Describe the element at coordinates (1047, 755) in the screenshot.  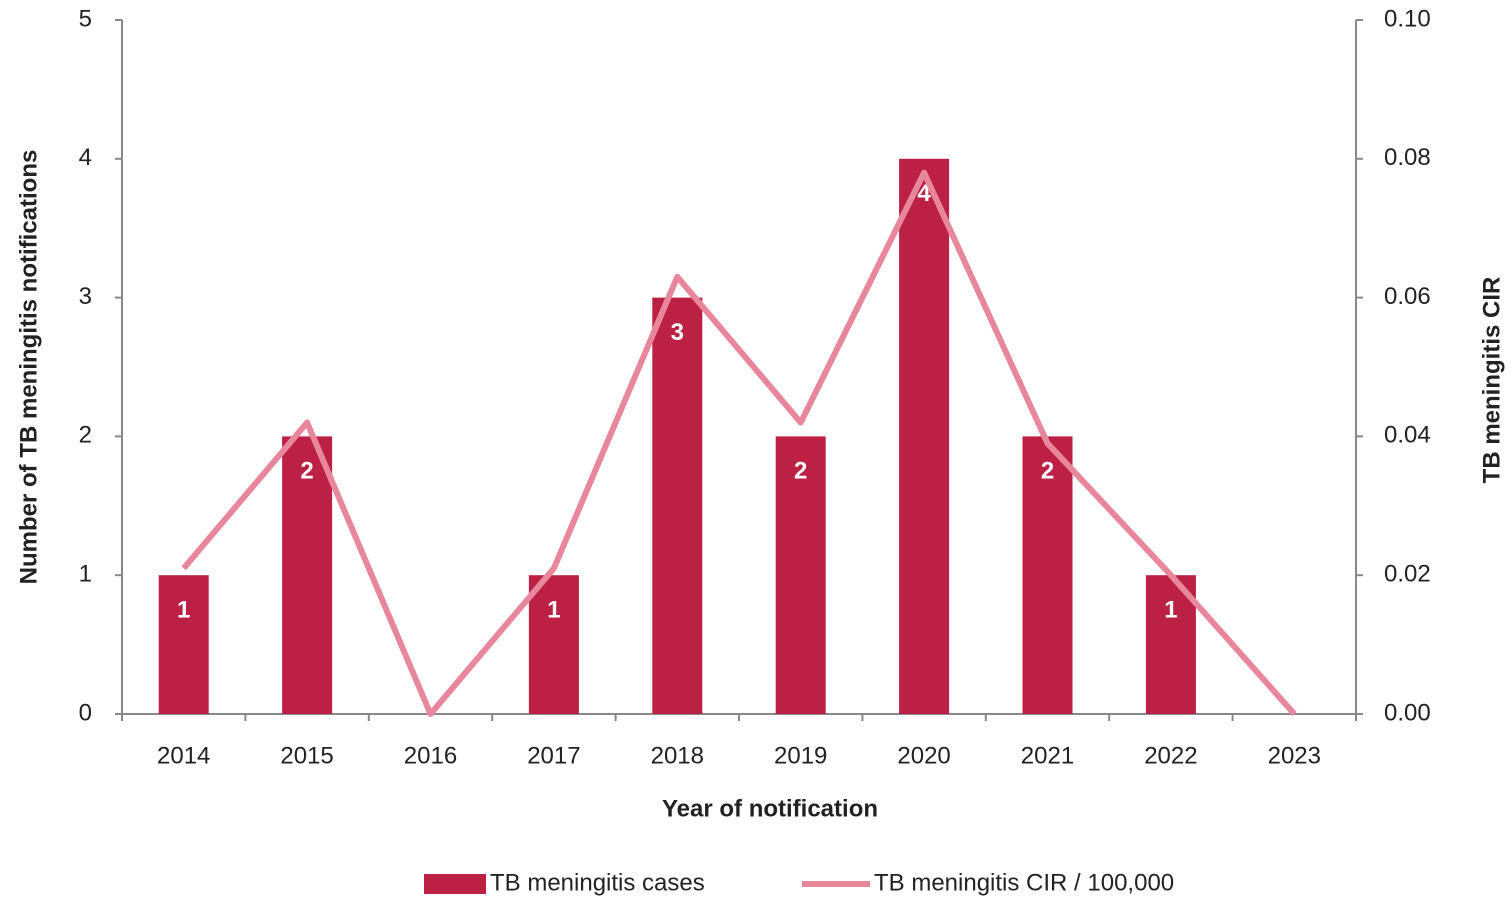
I see `x-tick-label: 2021` at that location.